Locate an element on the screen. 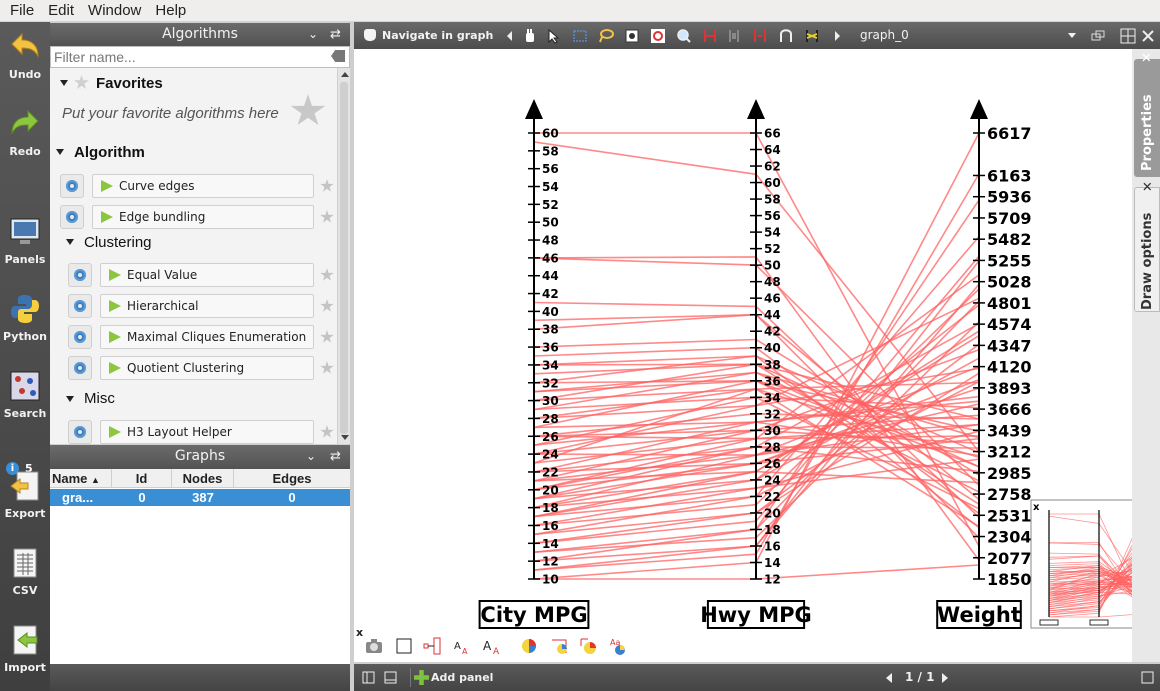 The image size is (1160, 691). toggle-panel-icon is located at coordinates (368, 677).